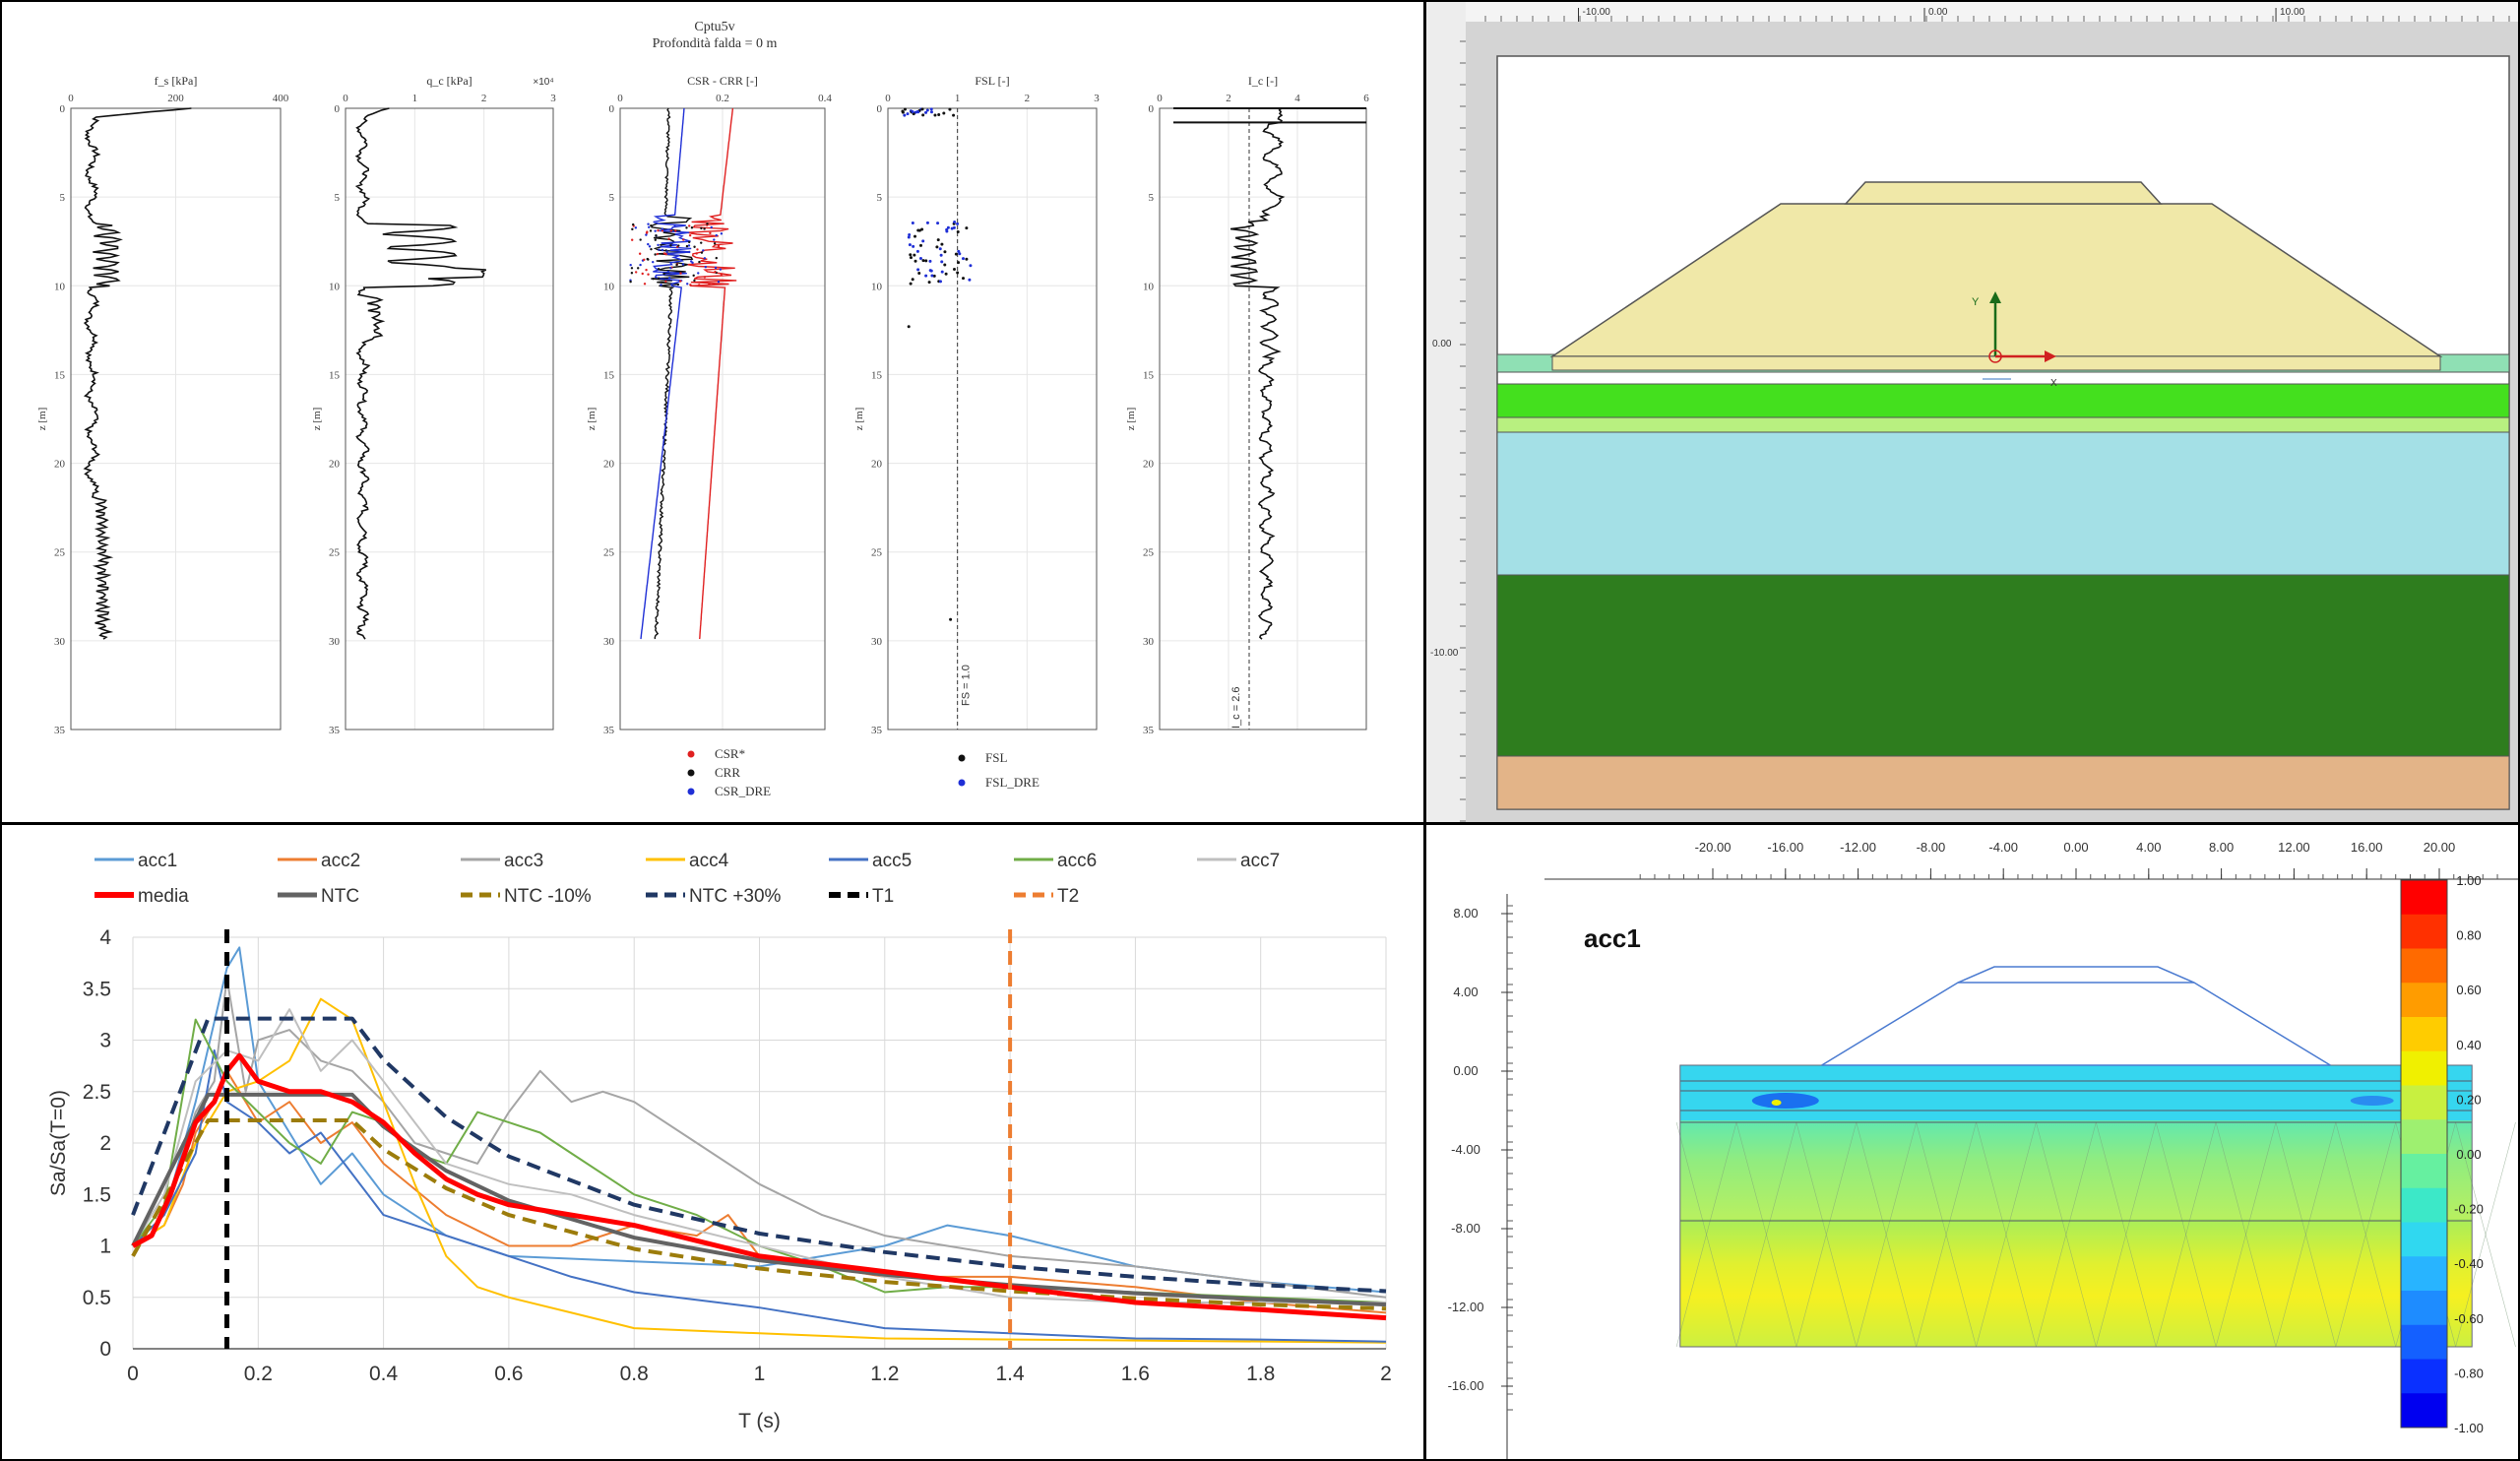 The image size is (2520, 1461). I want to click on csr-star-profile, so click(711, 373).